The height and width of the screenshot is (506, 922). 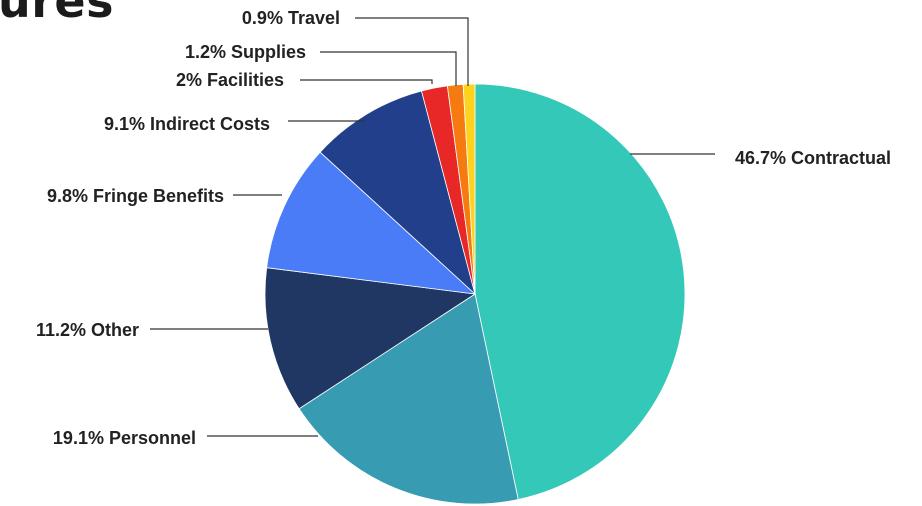 What do you see at coordinates (371, 223) in the screenshot?
I see `pie-slice-fringe-benefits` at bounding box center [371, 223].